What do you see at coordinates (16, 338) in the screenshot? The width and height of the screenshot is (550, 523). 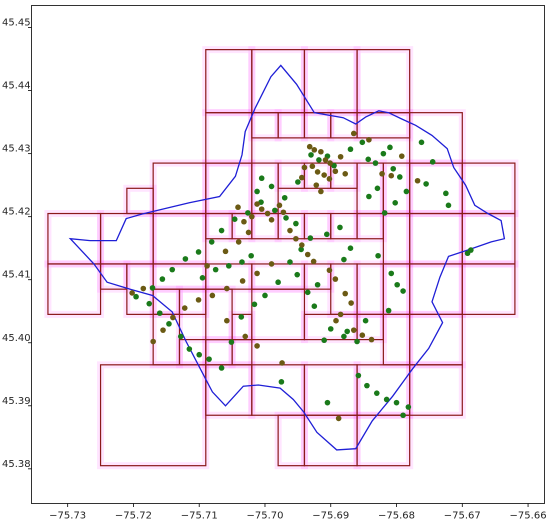 I see `y-tick-label: 45.40` at bounding box center [16, 338].